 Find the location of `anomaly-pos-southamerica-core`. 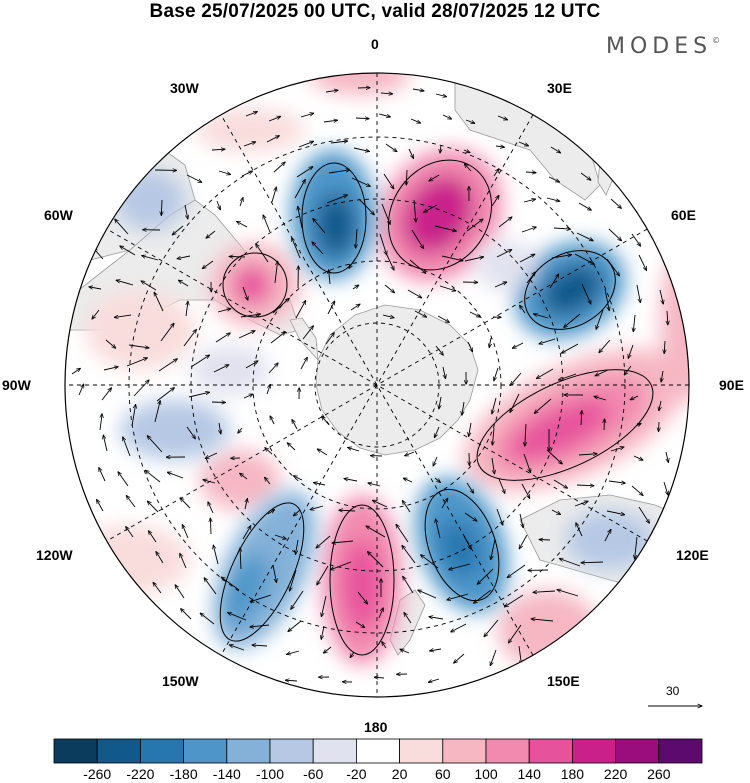

anomaly-pos-southamerica-core is located at coordinates (252, 285).